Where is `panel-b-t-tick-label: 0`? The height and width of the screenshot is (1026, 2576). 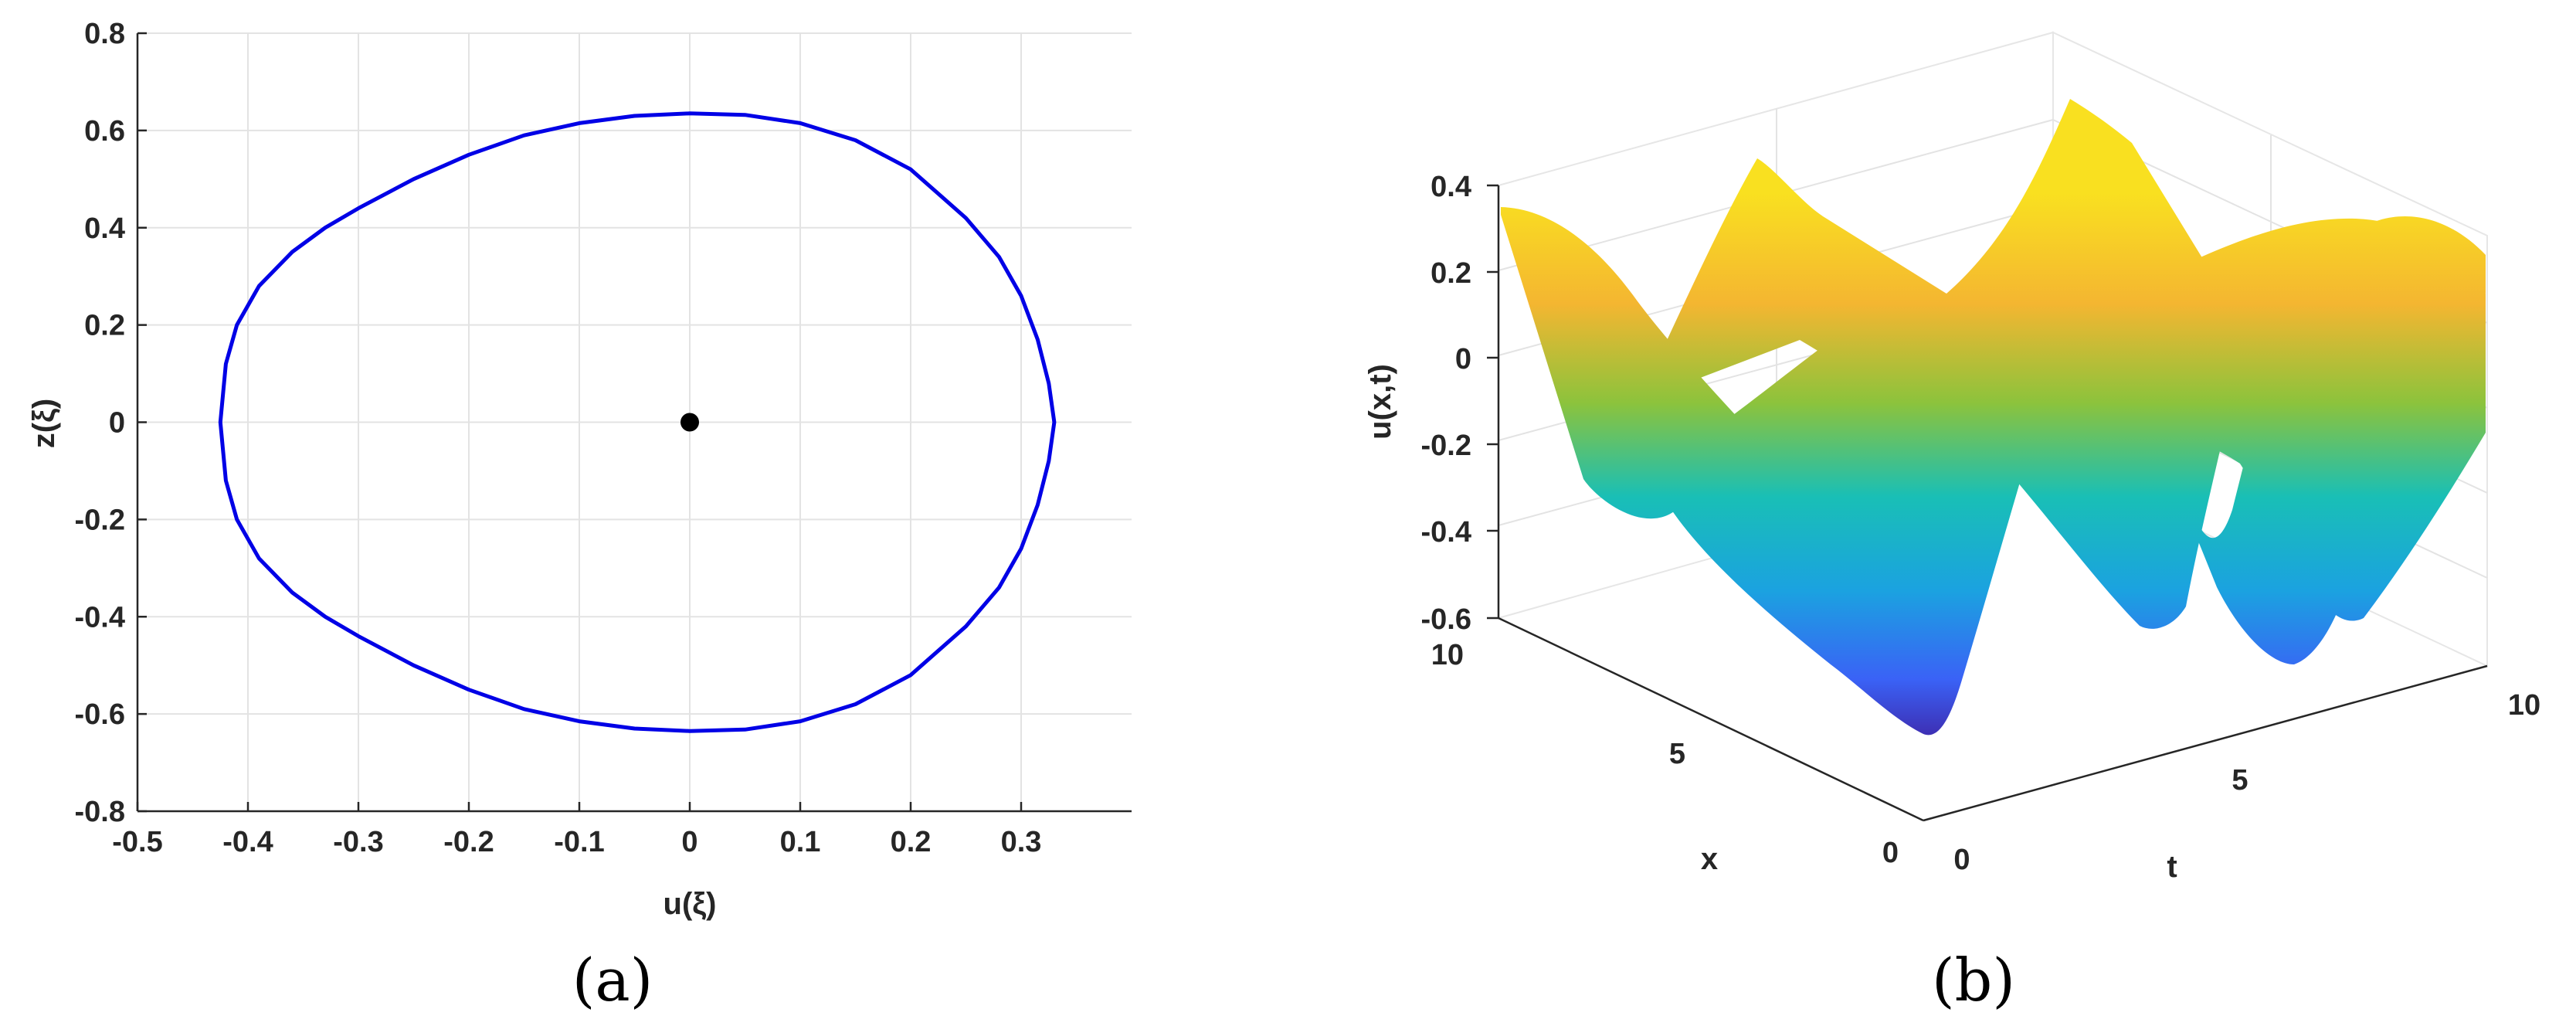 panel-b-t-tick-label: 0 is located at coordinates (1961, 860).